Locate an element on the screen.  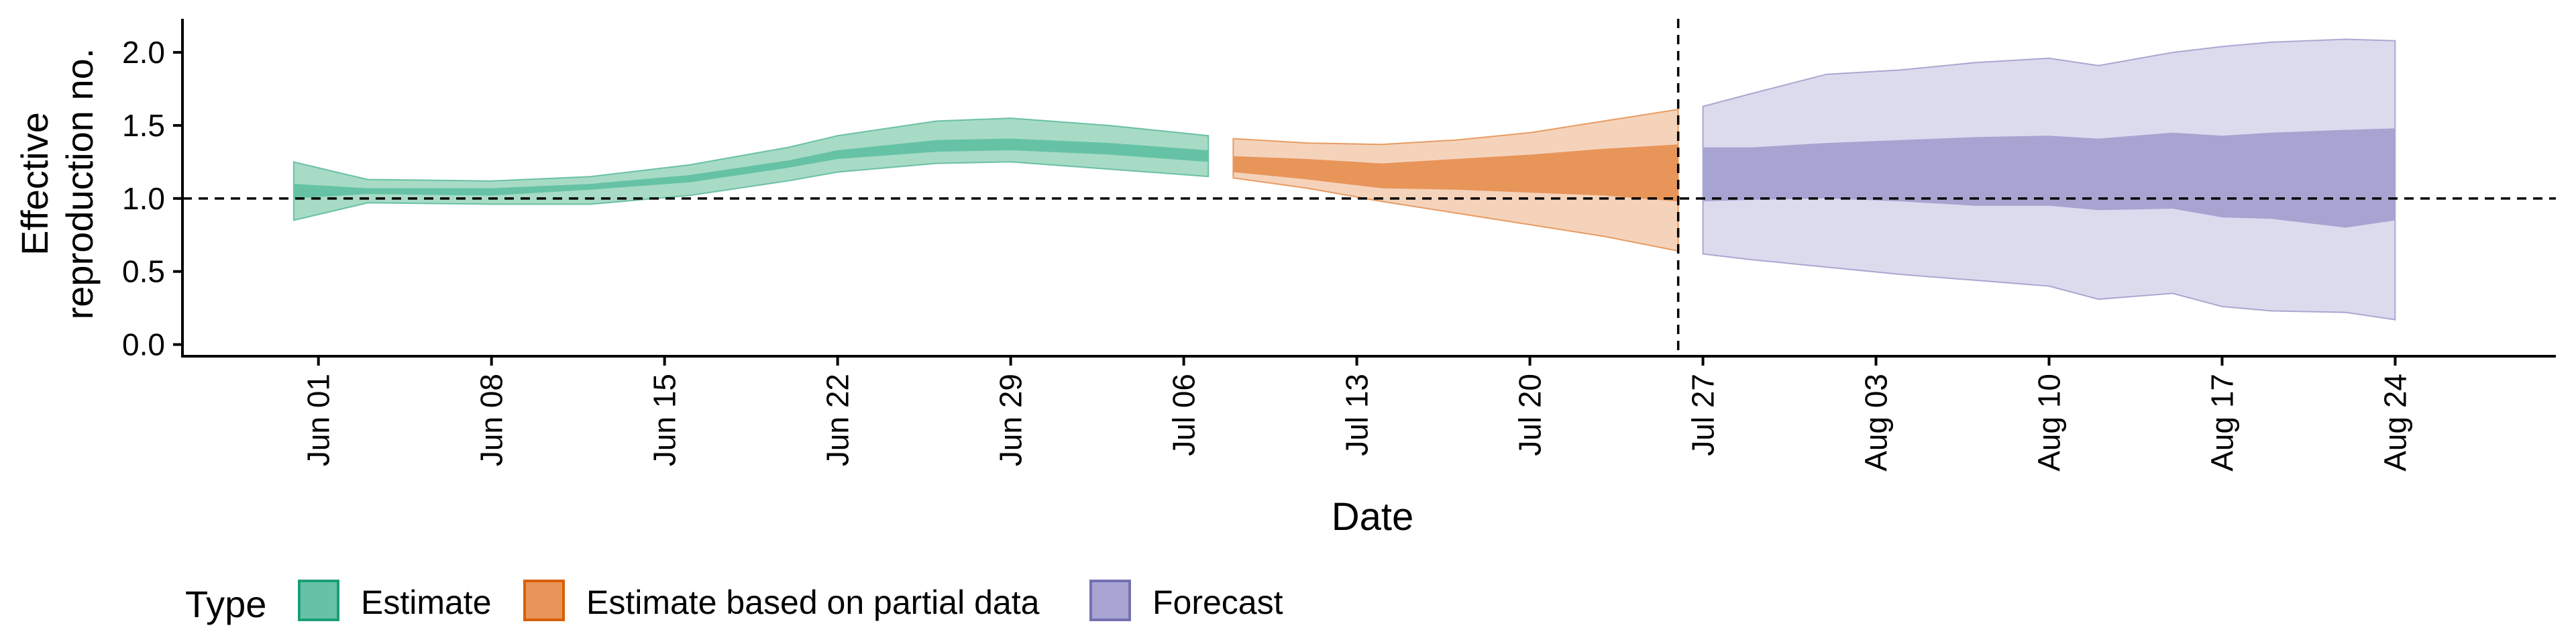
x-tick-label: Jun 01 is located at coordinates (318, 420).